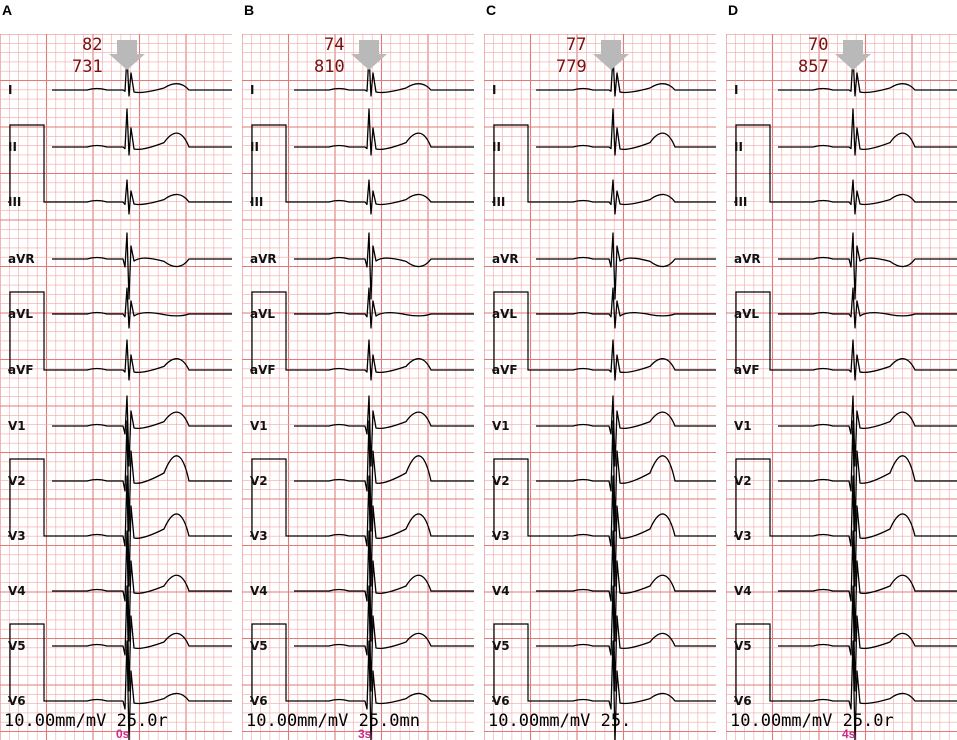 The height and width of the screenshot is (740, 957). What do you see at coordinates (733, 10) in the screenshot?
I see `panel-letter: D` at bounding box center [733, 10].